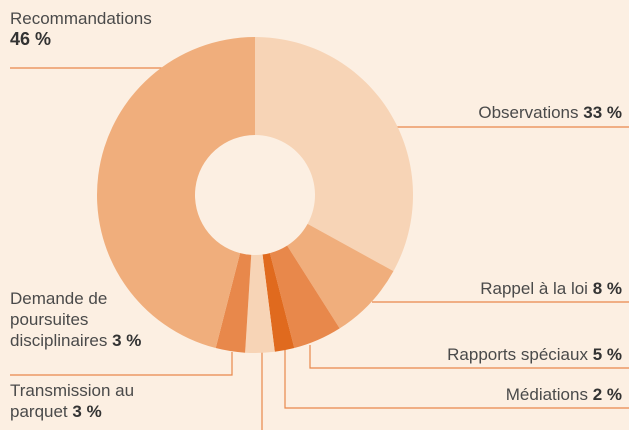 Image resolution: width=629 pixels, height=430 pixels. What do you see at coordinates (534, 288) in the screenshot?
I see `category-name: Rappel à la loi` at bounding box center [534, 288].